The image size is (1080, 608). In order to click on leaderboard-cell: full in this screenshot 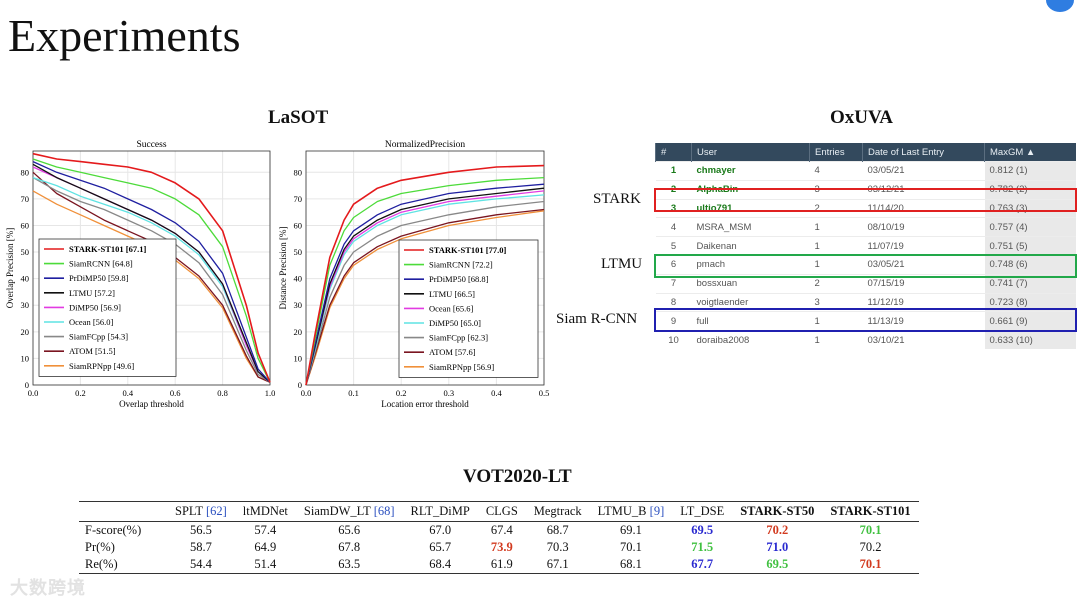, I will do `click(750, 321)`.